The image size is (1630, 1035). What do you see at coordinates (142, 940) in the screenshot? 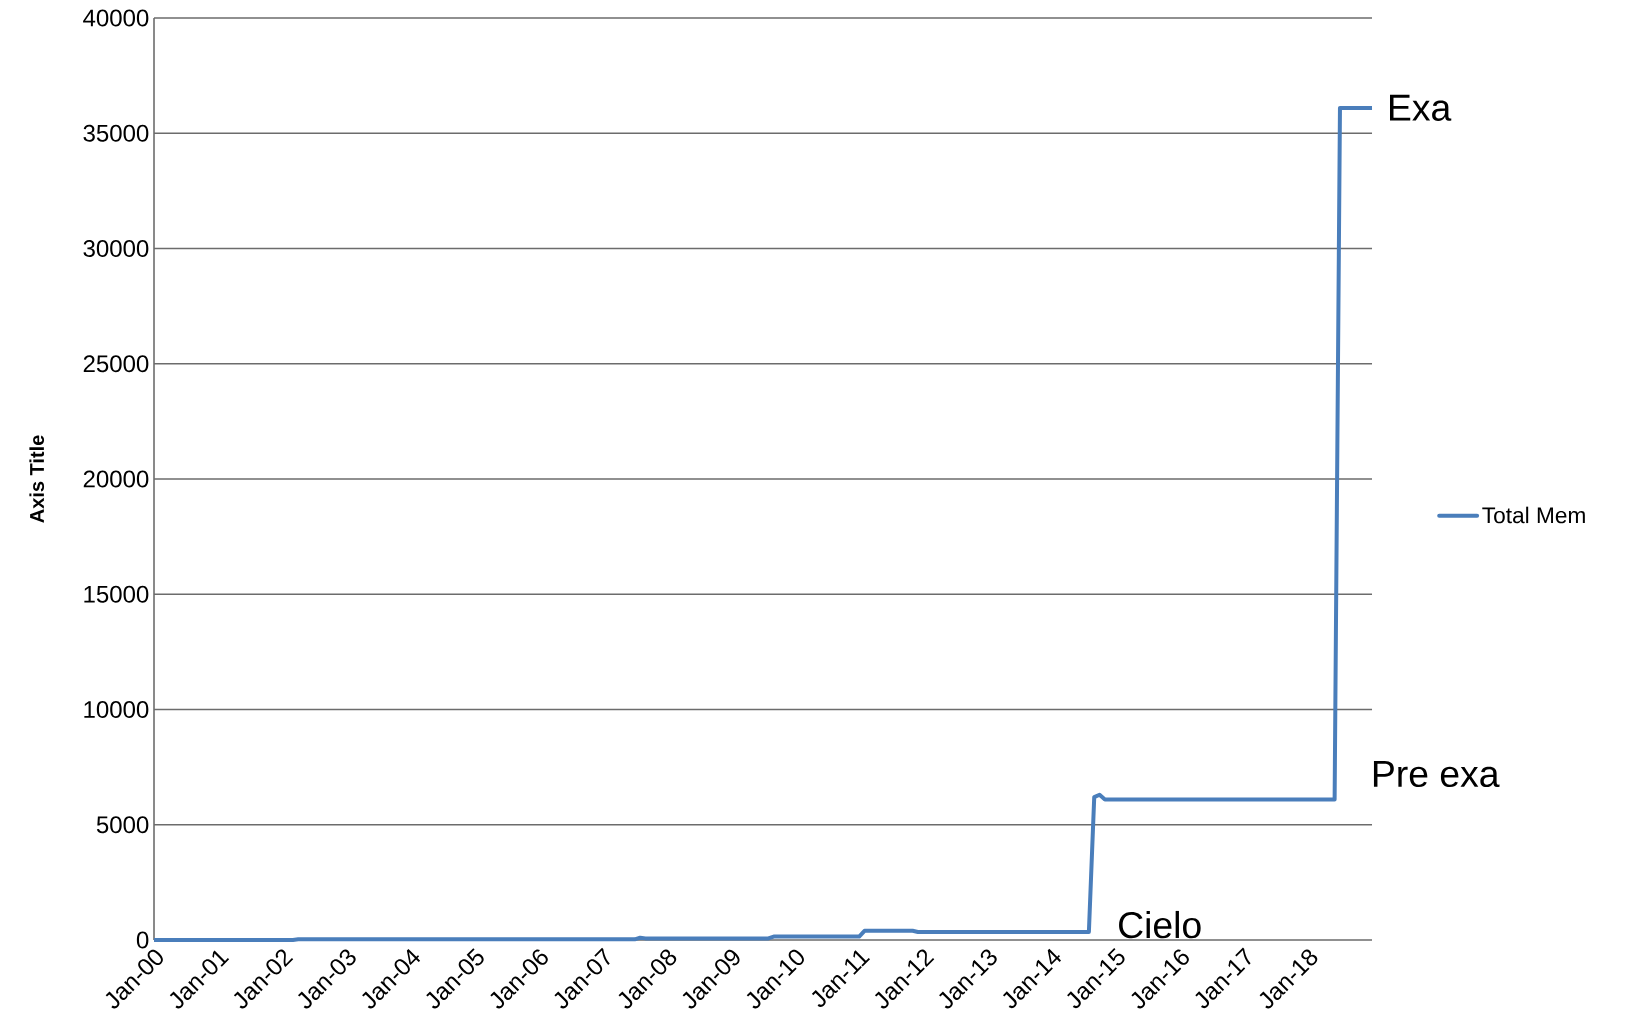
I see `y-tick-label: 0` at bounding box center [142, 940].